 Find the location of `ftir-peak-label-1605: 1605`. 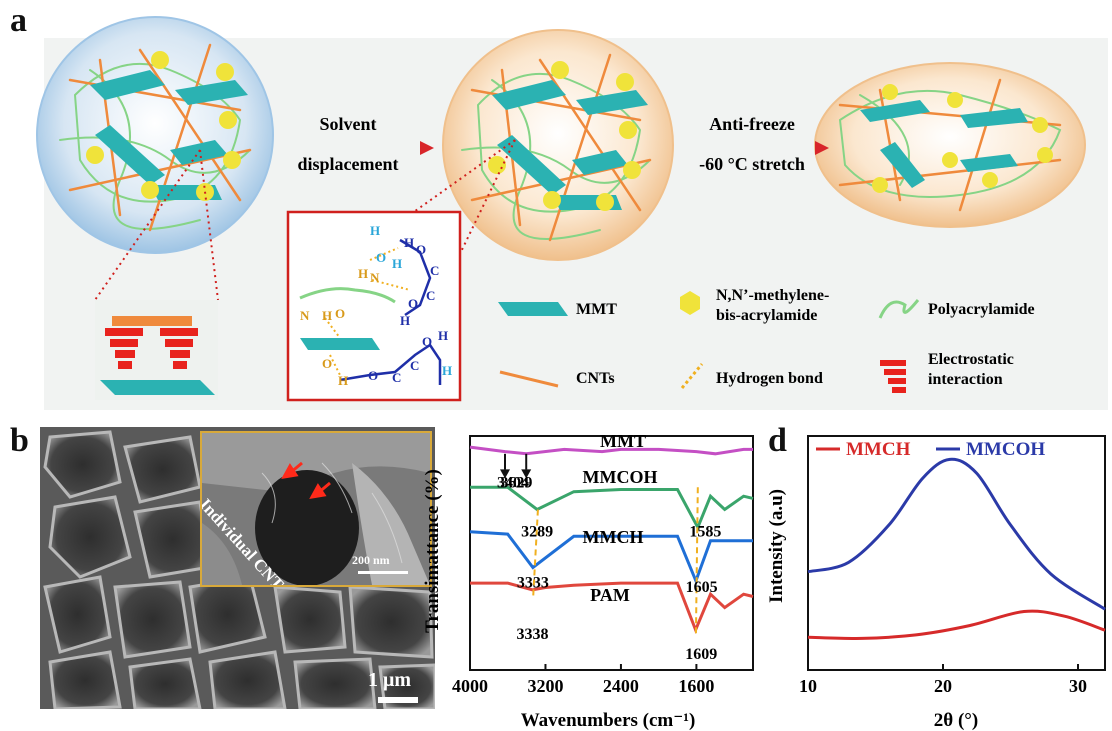

ftir-peak-label-1605: 1605 is located at coordinates (702, 587).